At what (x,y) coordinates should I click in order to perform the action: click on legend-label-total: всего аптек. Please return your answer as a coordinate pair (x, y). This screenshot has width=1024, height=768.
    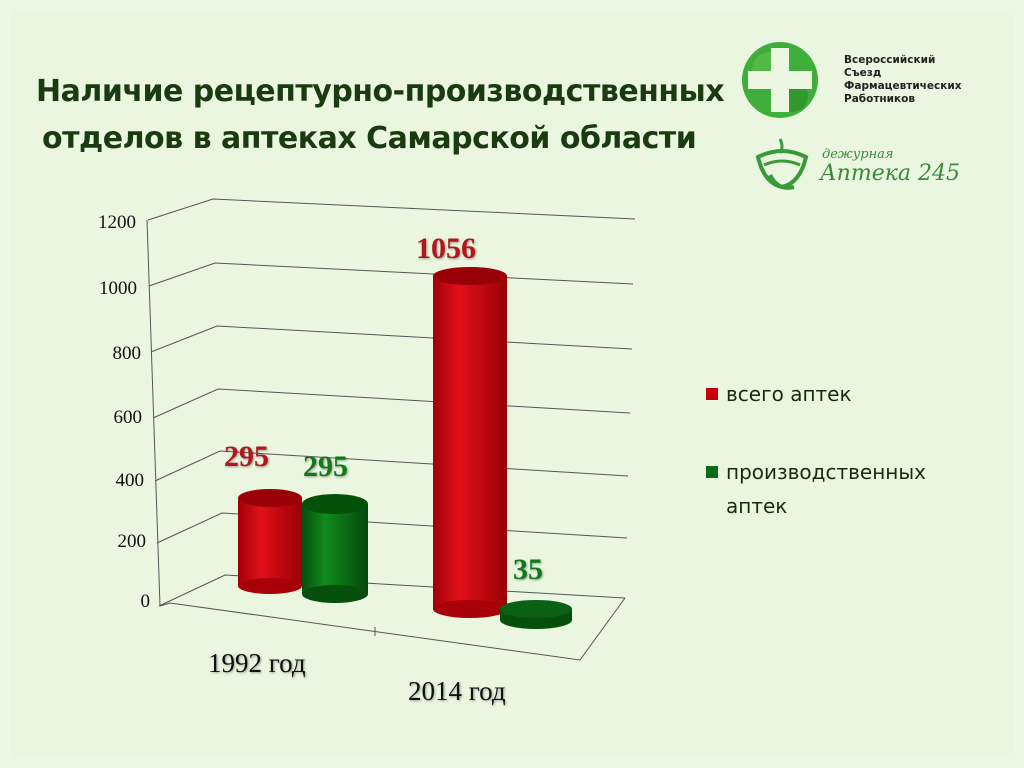
    Looking at the image, I should click on (789, 394).